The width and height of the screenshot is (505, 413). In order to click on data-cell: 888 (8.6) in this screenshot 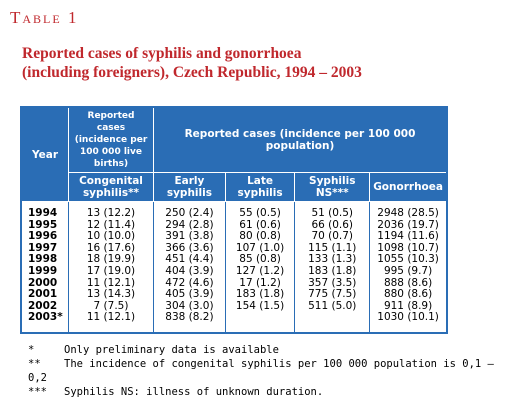, I will do `click(408, 283)`.